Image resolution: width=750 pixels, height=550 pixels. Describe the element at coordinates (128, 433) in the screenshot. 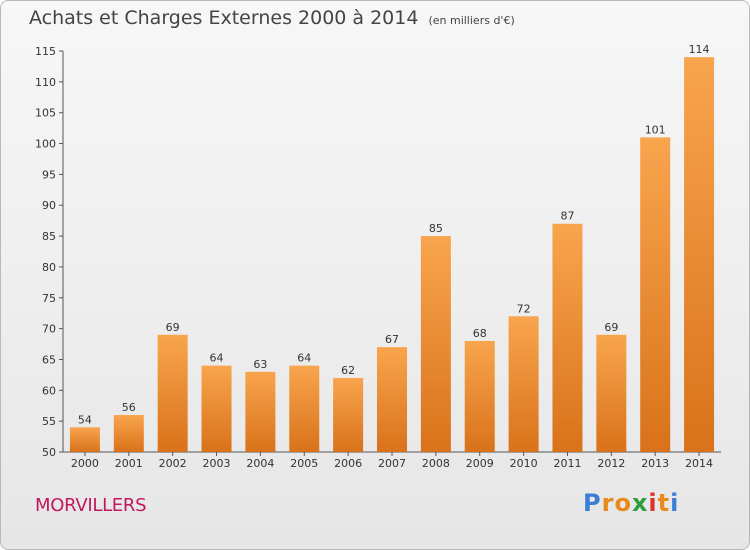

I see `bar-2001` at that location.